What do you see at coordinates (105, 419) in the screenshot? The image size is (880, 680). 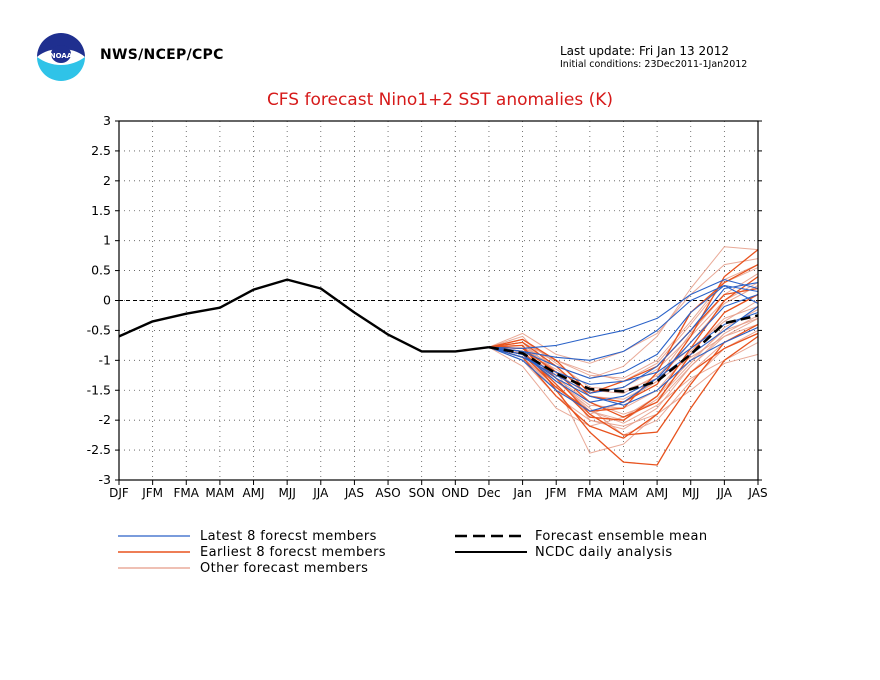 I see `y-tick-label: -2` at bounding box center [105, 419].